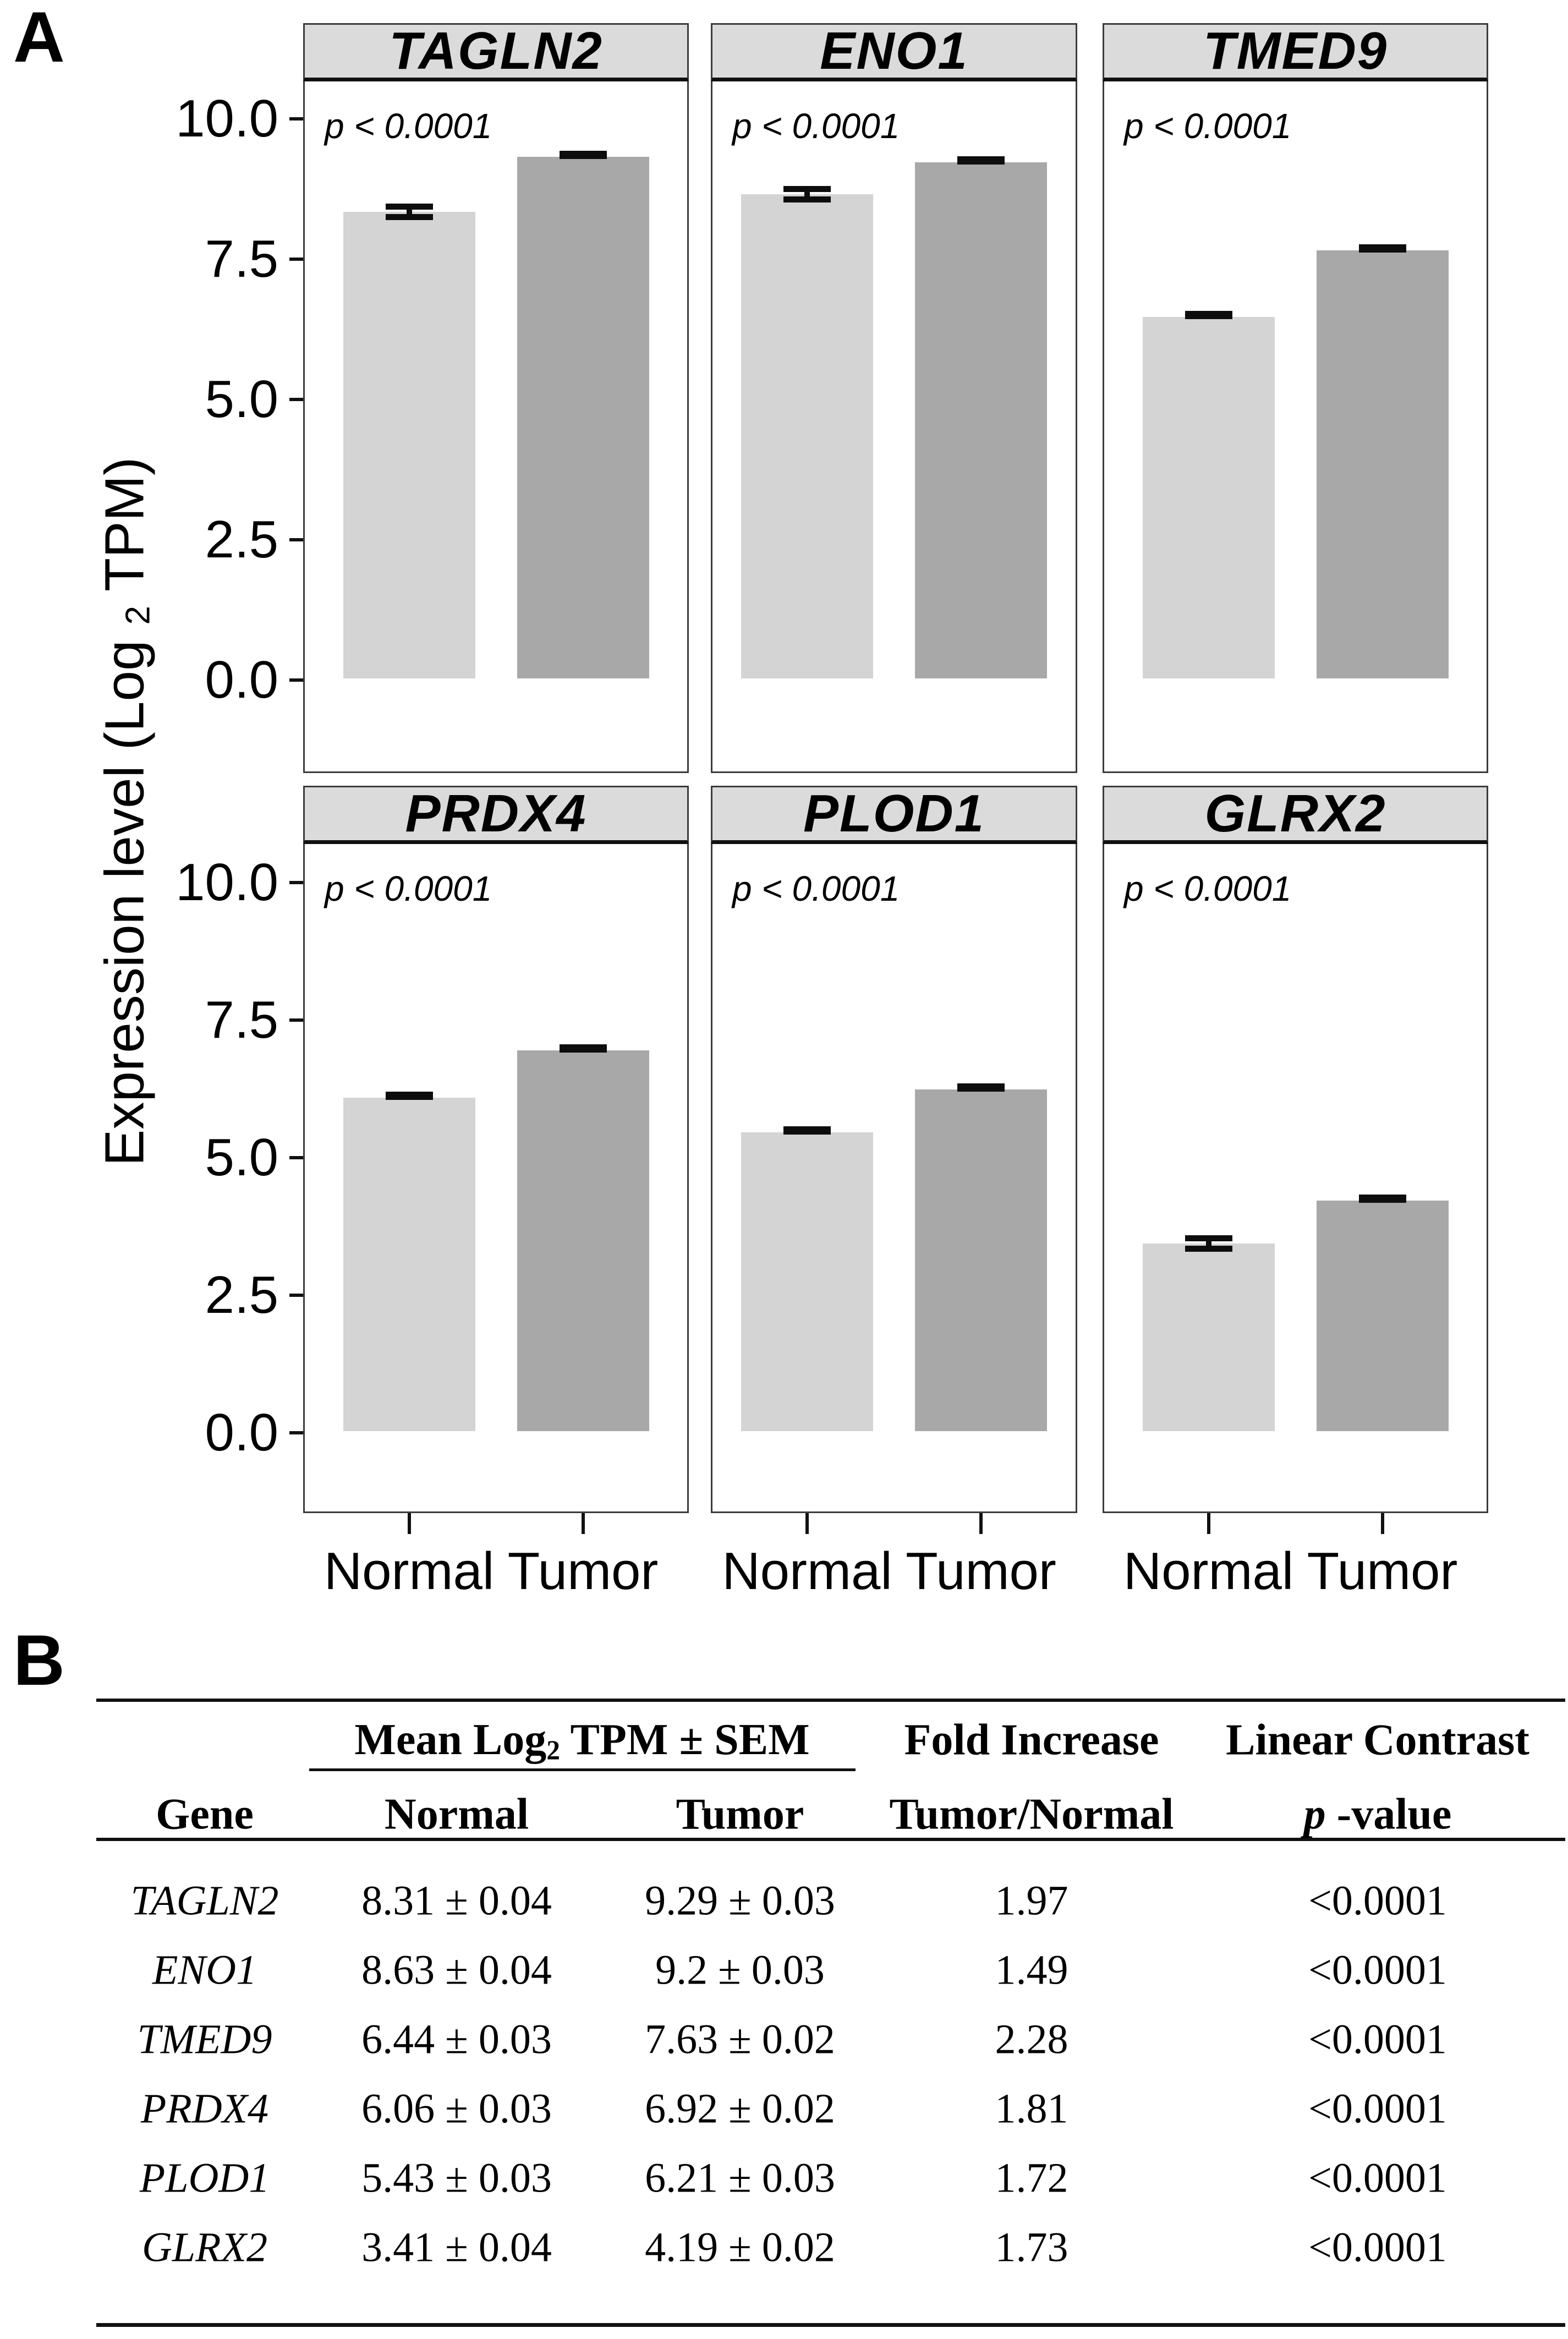 The width and height of the screenshot is (1568, 2339). Describe the element at coordinates (830, 2325) in the screenshot. I see `table-rule-bottom` at that location.